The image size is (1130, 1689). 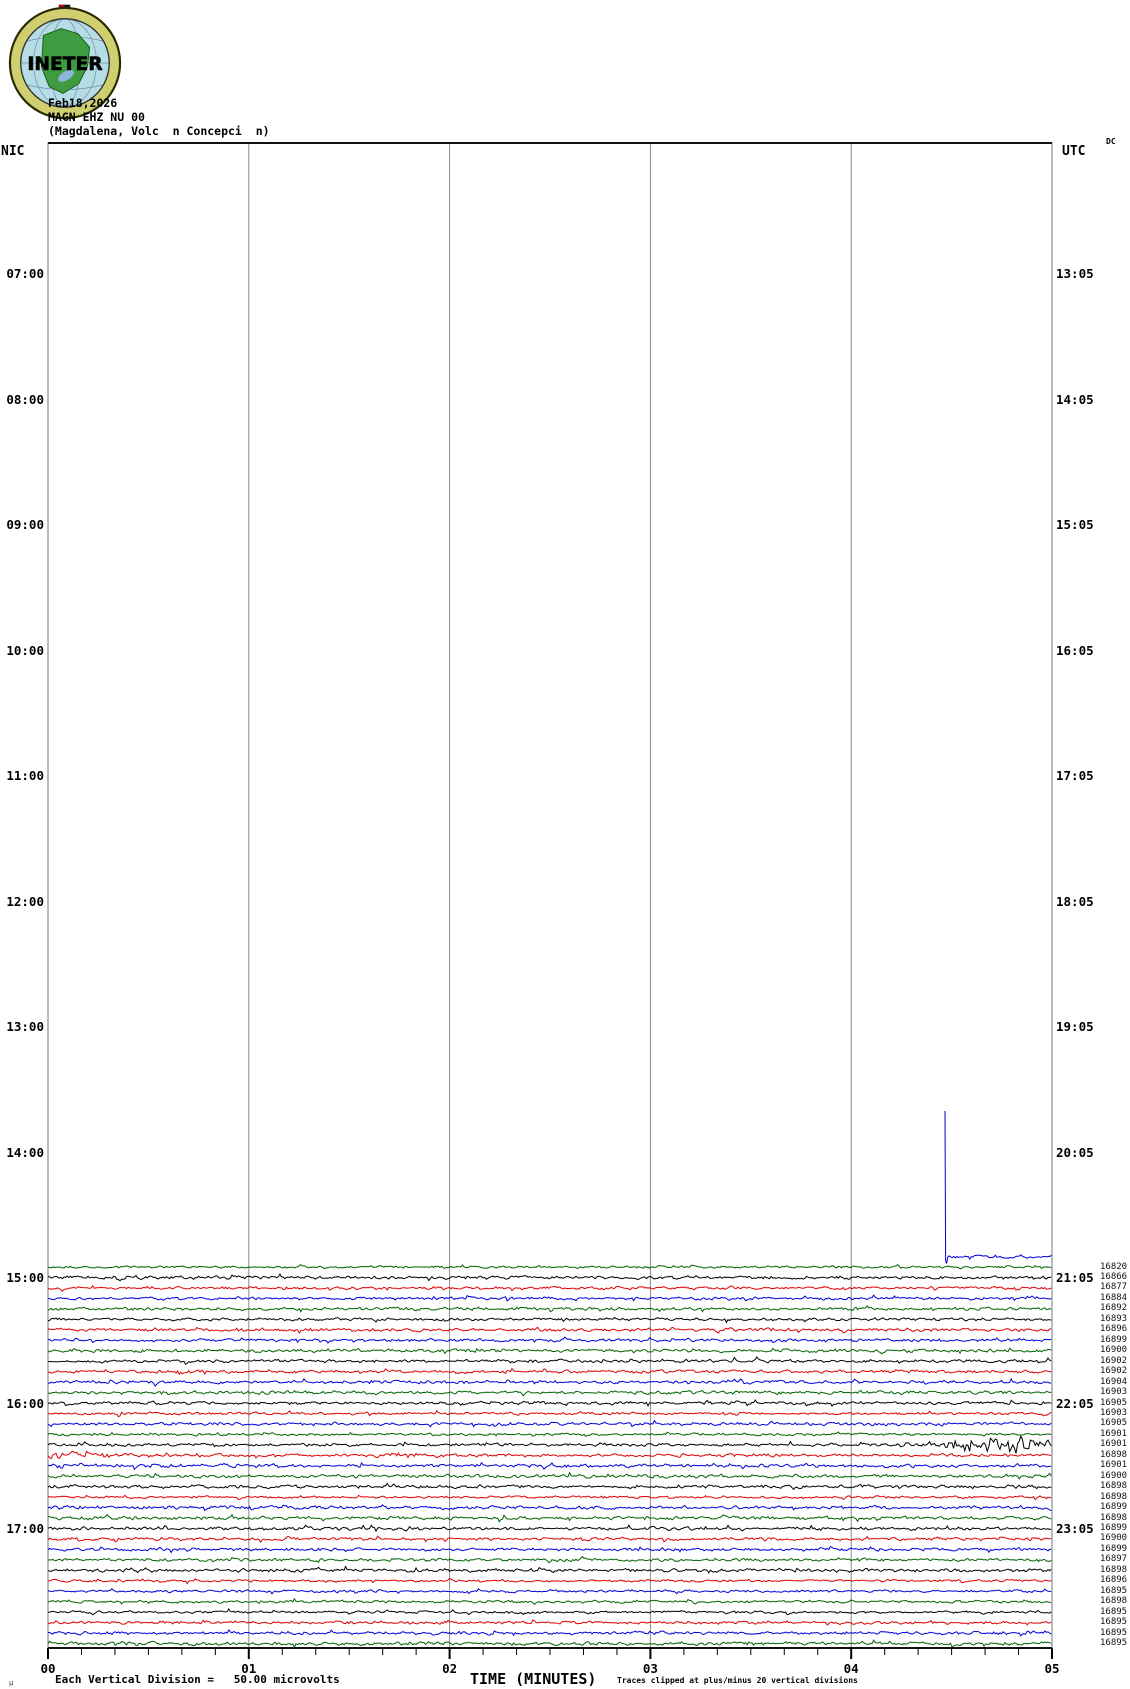 I want to click on x-axis-tick-label: 01, so click(x=249, y=1668).